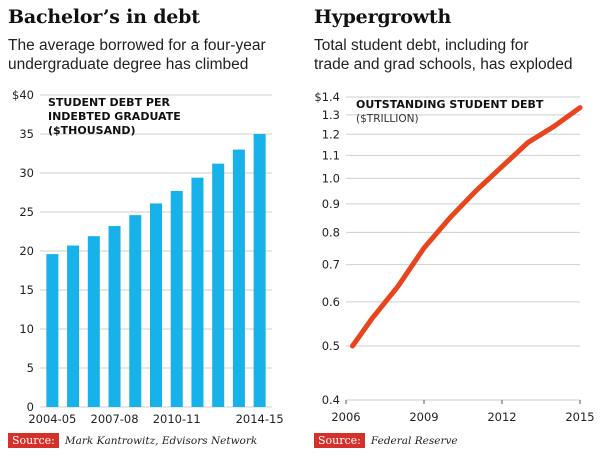  Describe the element at coordinates (327, 97) in the screenshot. I see `right-y-tick-label: $1.4` at that location.